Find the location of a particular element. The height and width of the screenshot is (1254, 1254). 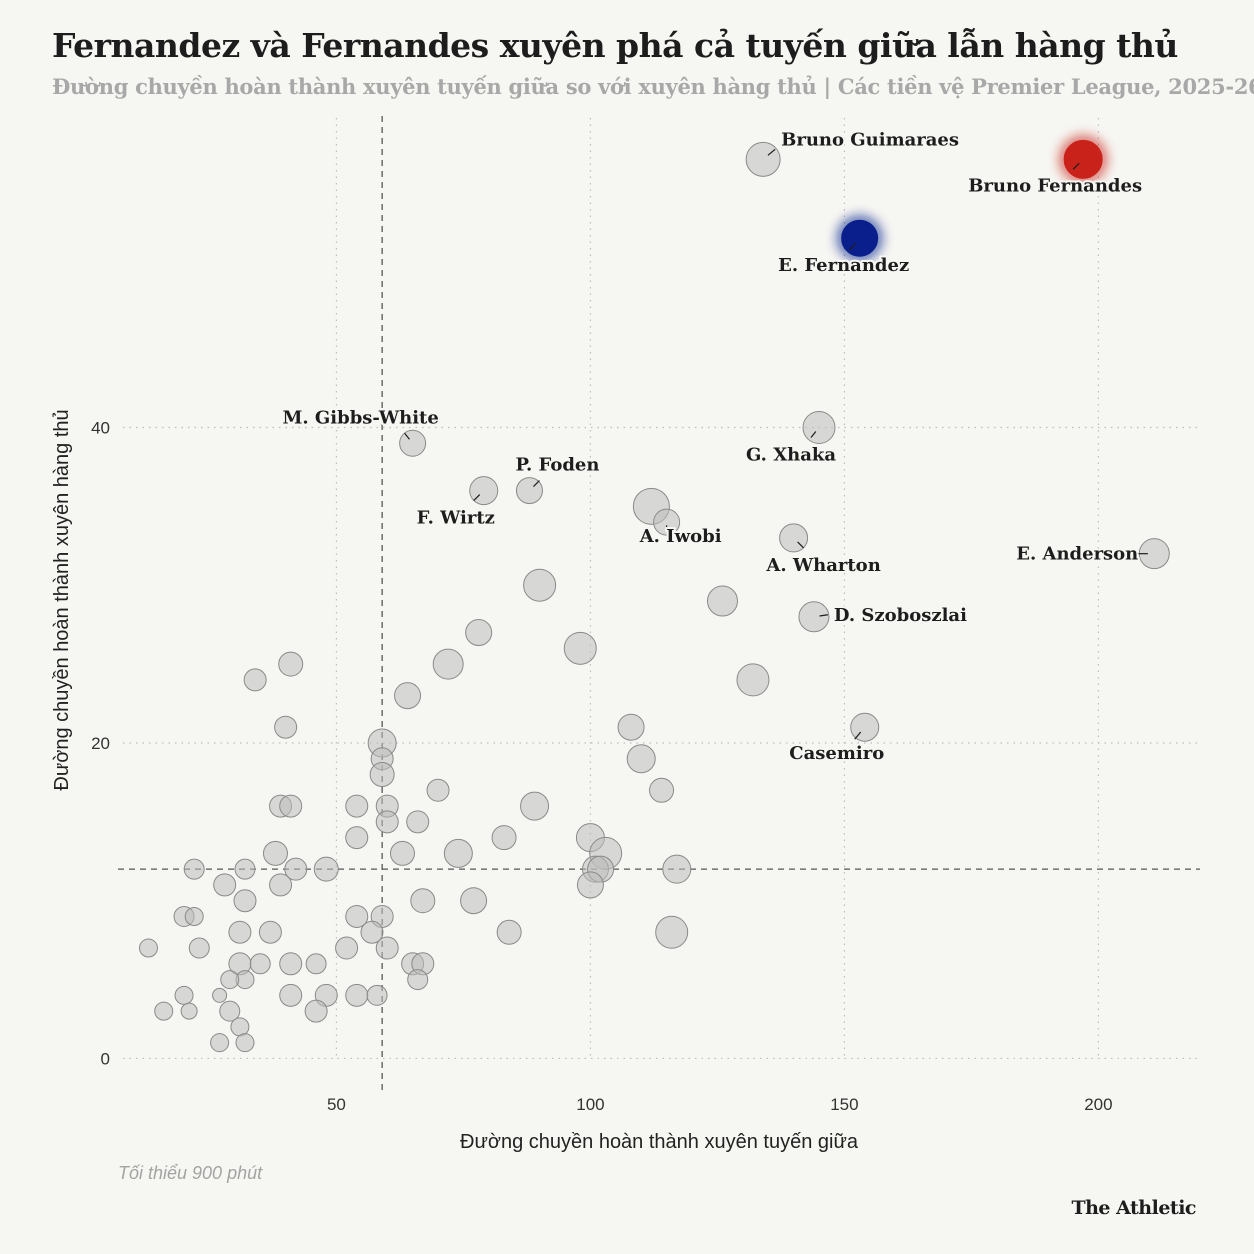

x-axis-label: Đường chuyền hoàn thành xuyên tuyến giữa is located at coordinates (659, 1142).